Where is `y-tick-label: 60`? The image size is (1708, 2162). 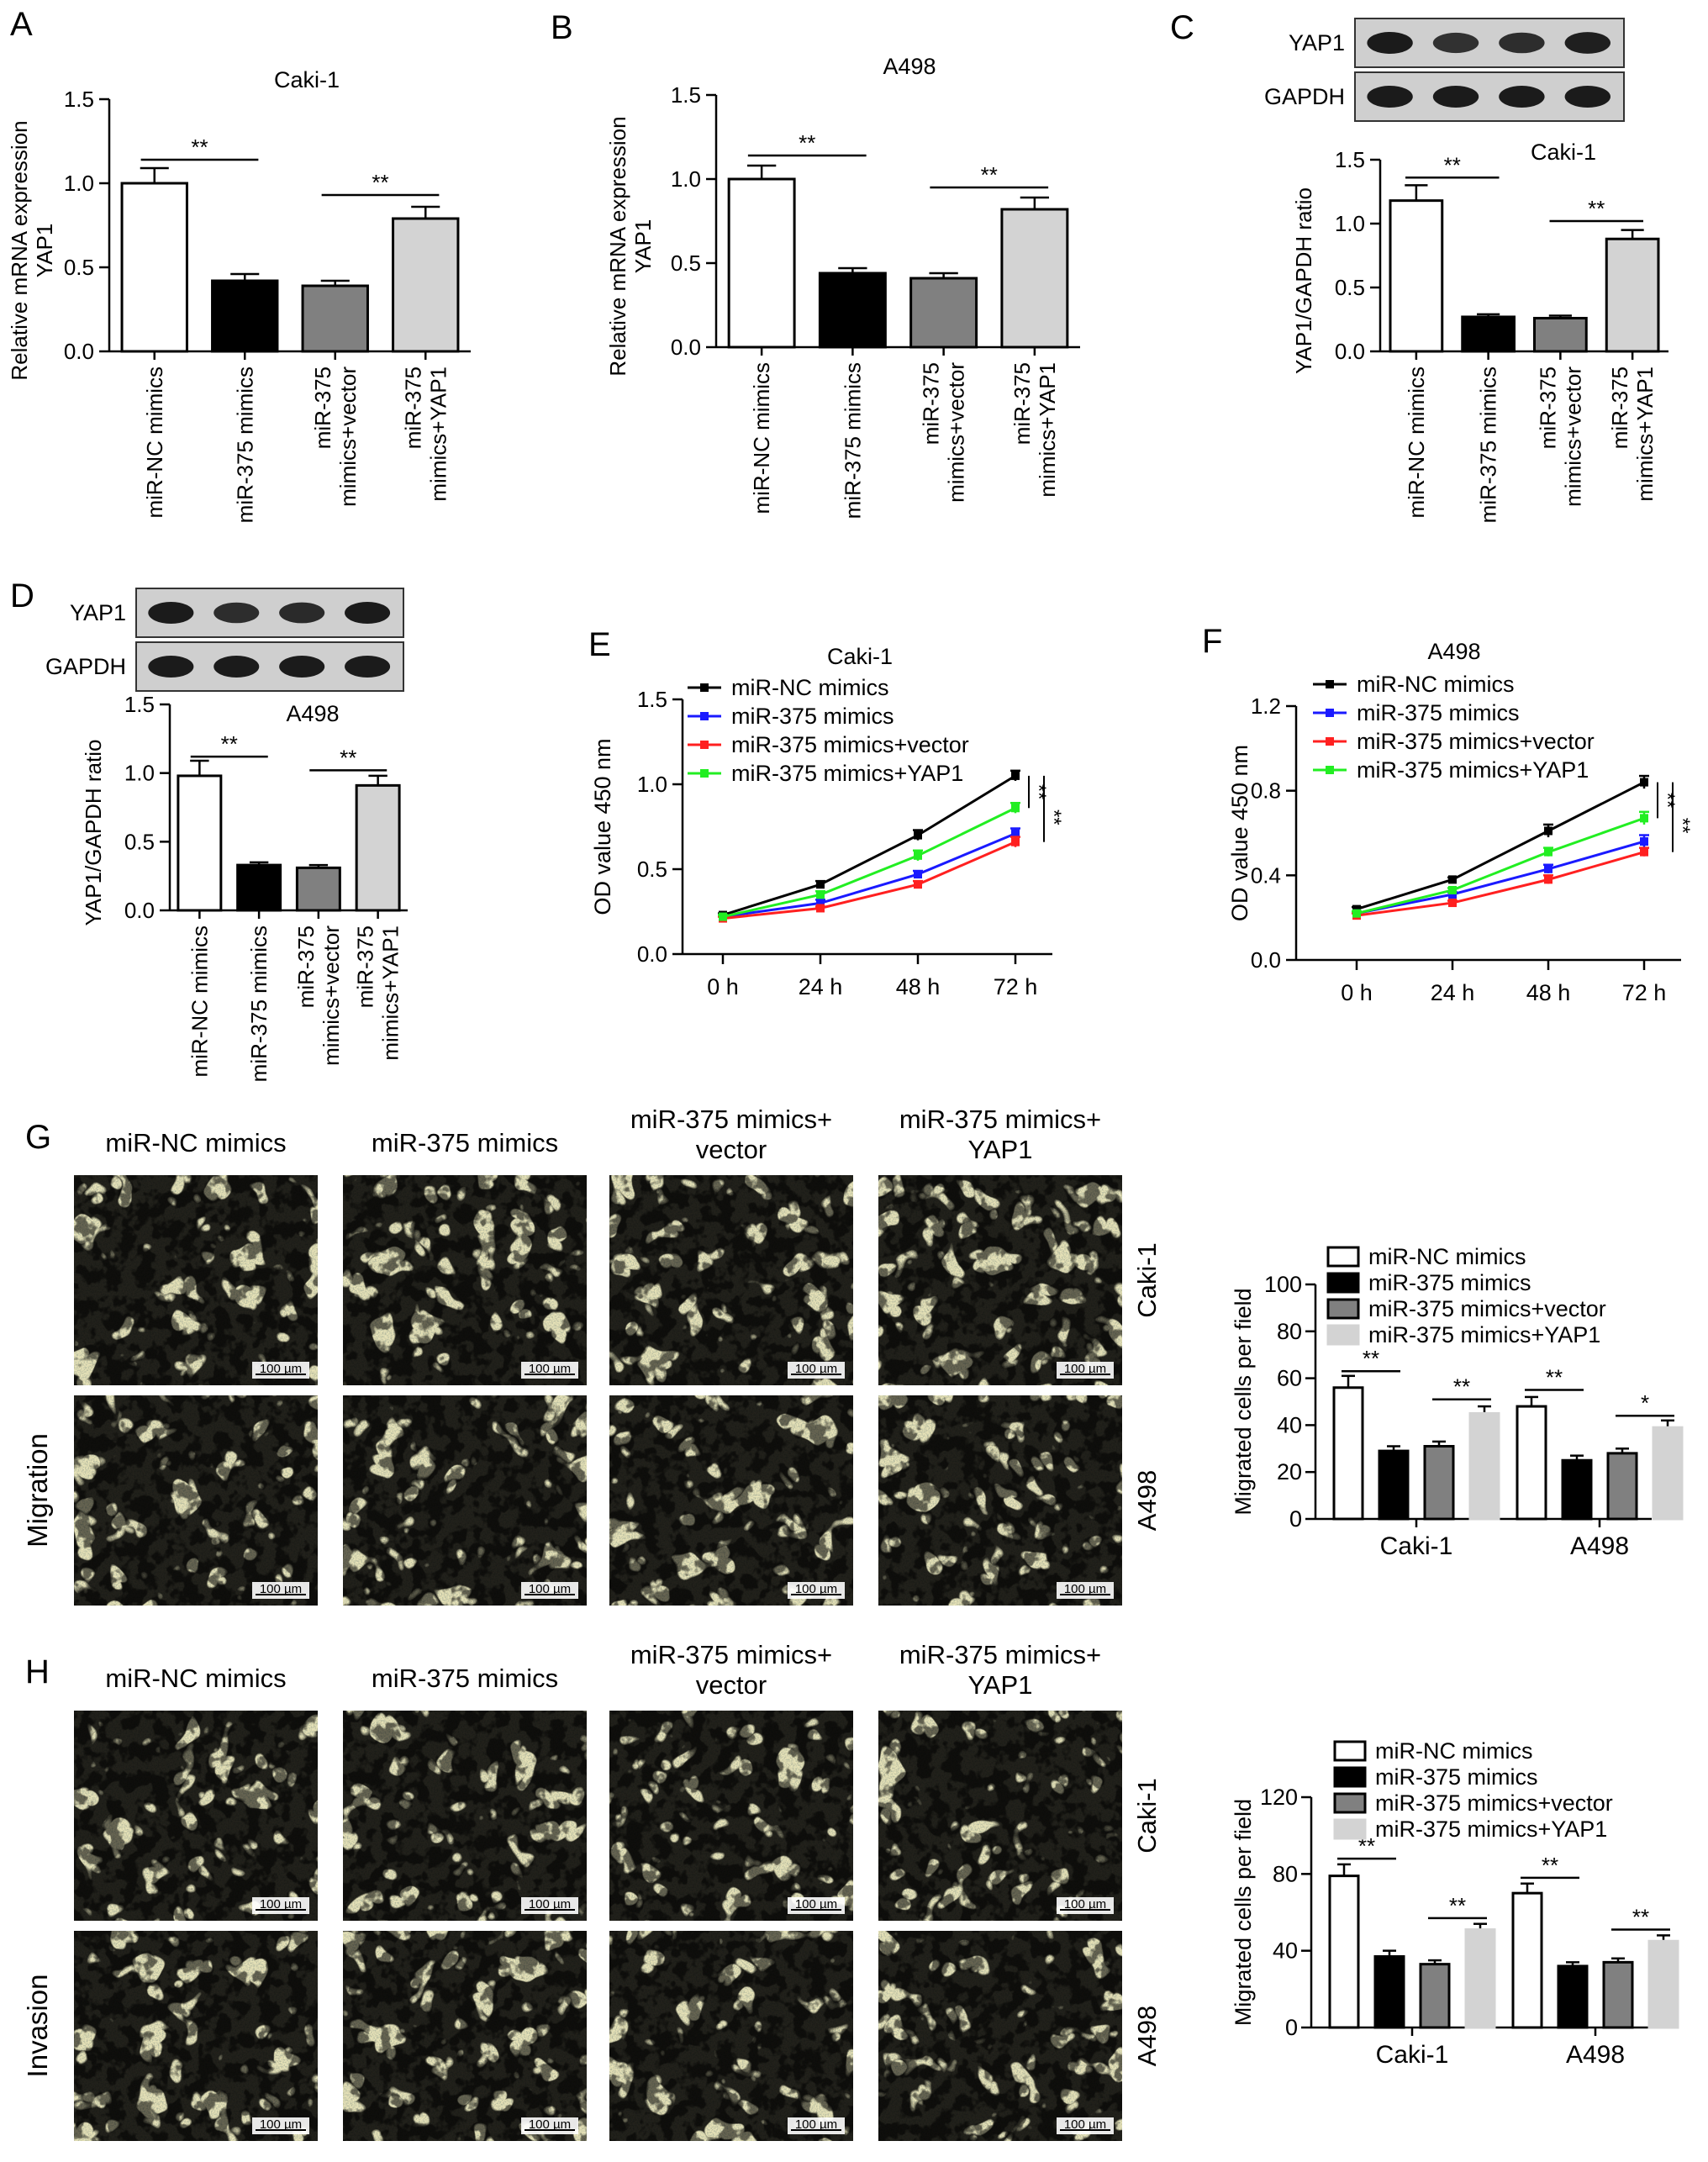 y-tick-label: 60 is located at coordinates (1289, 1378).